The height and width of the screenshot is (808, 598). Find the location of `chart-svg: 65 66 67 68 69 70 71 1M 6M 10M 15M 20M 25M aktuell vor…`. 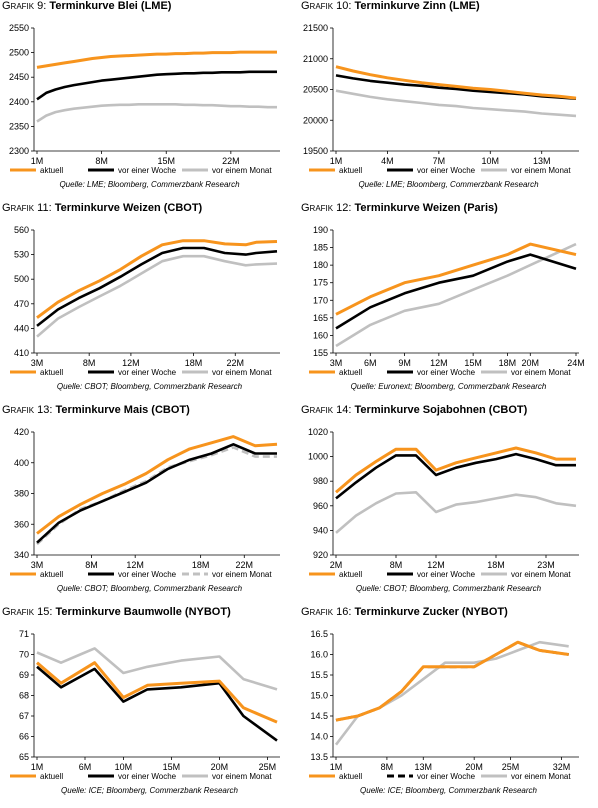

chart-svg: 65 66 67 68 69 70 71 1M 6M 10M 15M 20M 25M aktuell vor… is located at coordinates (145, 705).